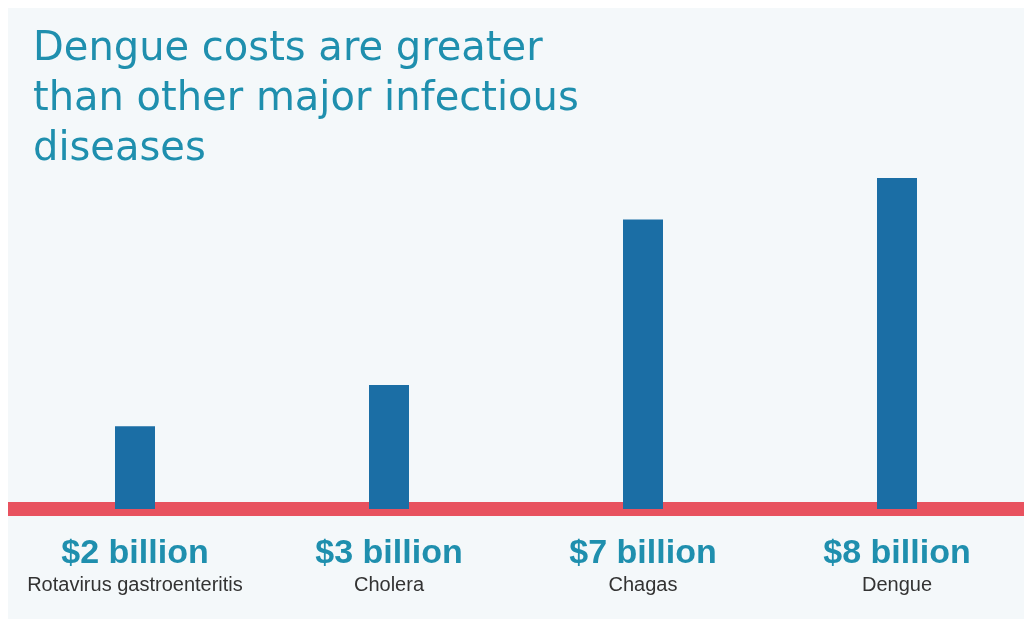  Describe the element at coordinates (135, 551) in the screenshot. I see `data-label: $2 billion` at that location.